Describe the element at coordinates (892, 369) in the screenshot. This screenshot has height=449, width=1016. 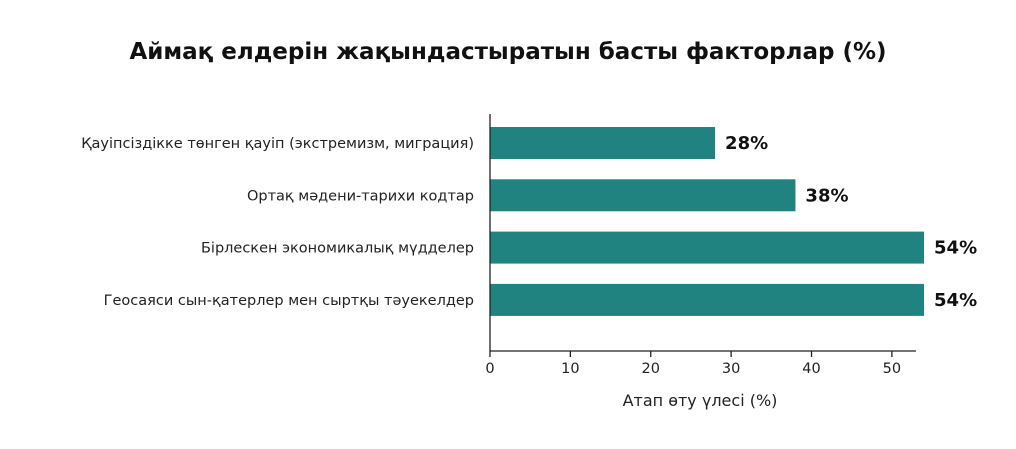
I see `x-tick-label: 50` at that location.